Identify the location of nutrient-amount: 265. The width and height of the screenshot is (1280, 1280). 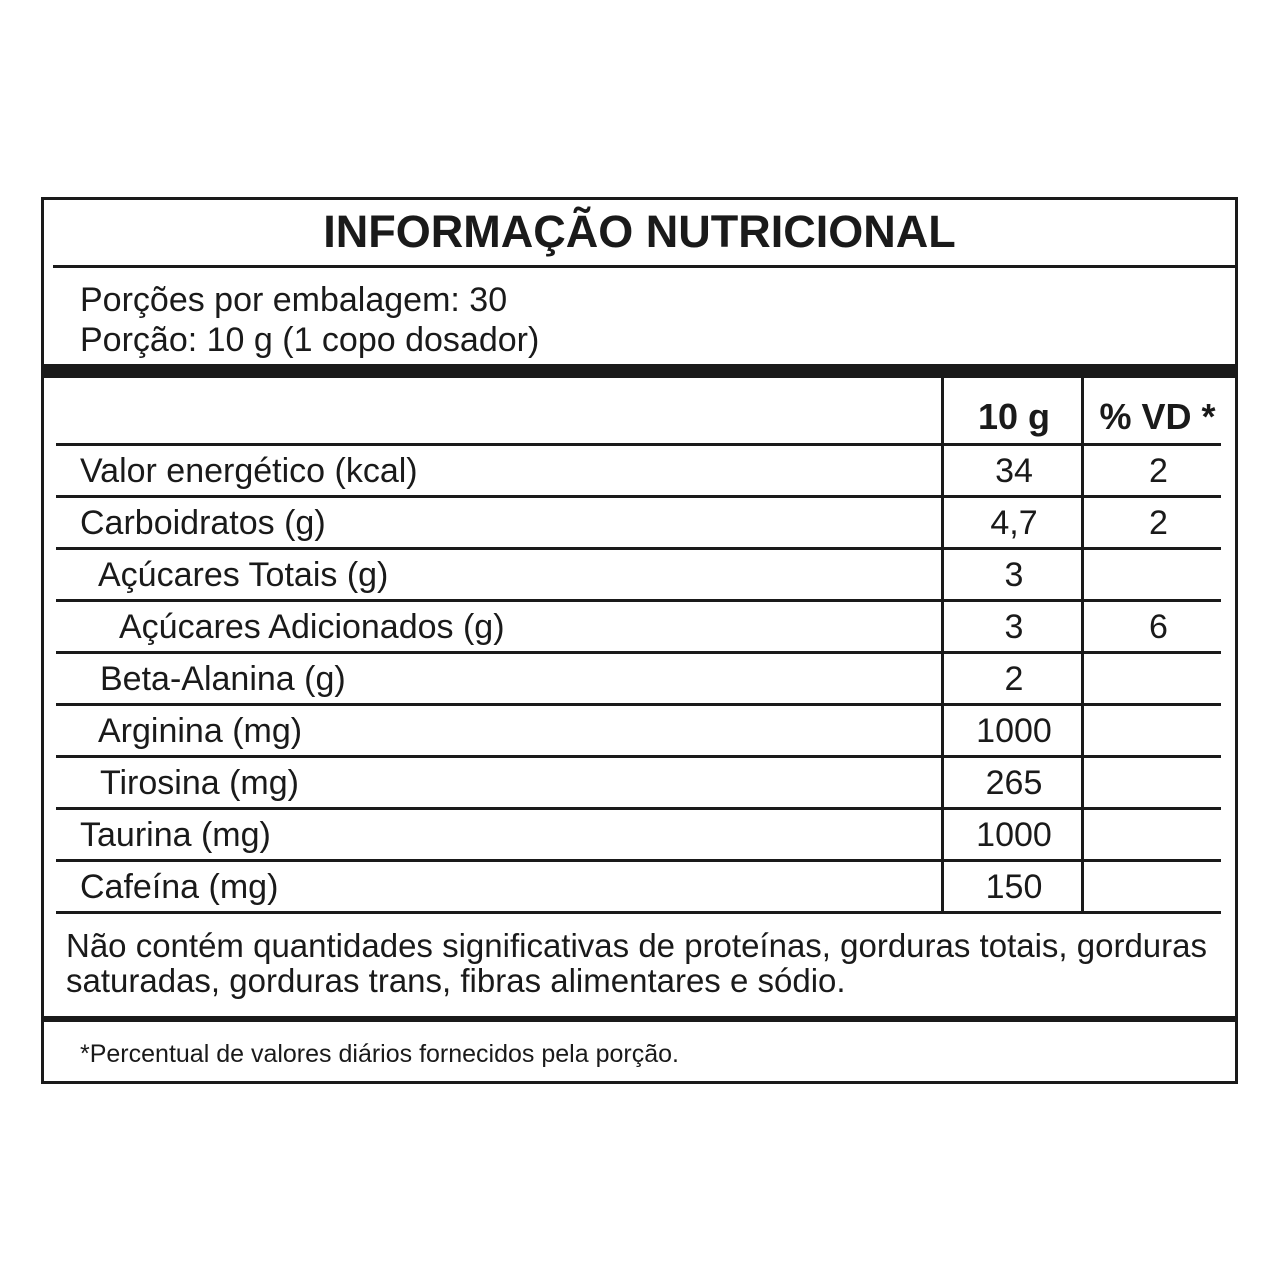
(1014, 783).